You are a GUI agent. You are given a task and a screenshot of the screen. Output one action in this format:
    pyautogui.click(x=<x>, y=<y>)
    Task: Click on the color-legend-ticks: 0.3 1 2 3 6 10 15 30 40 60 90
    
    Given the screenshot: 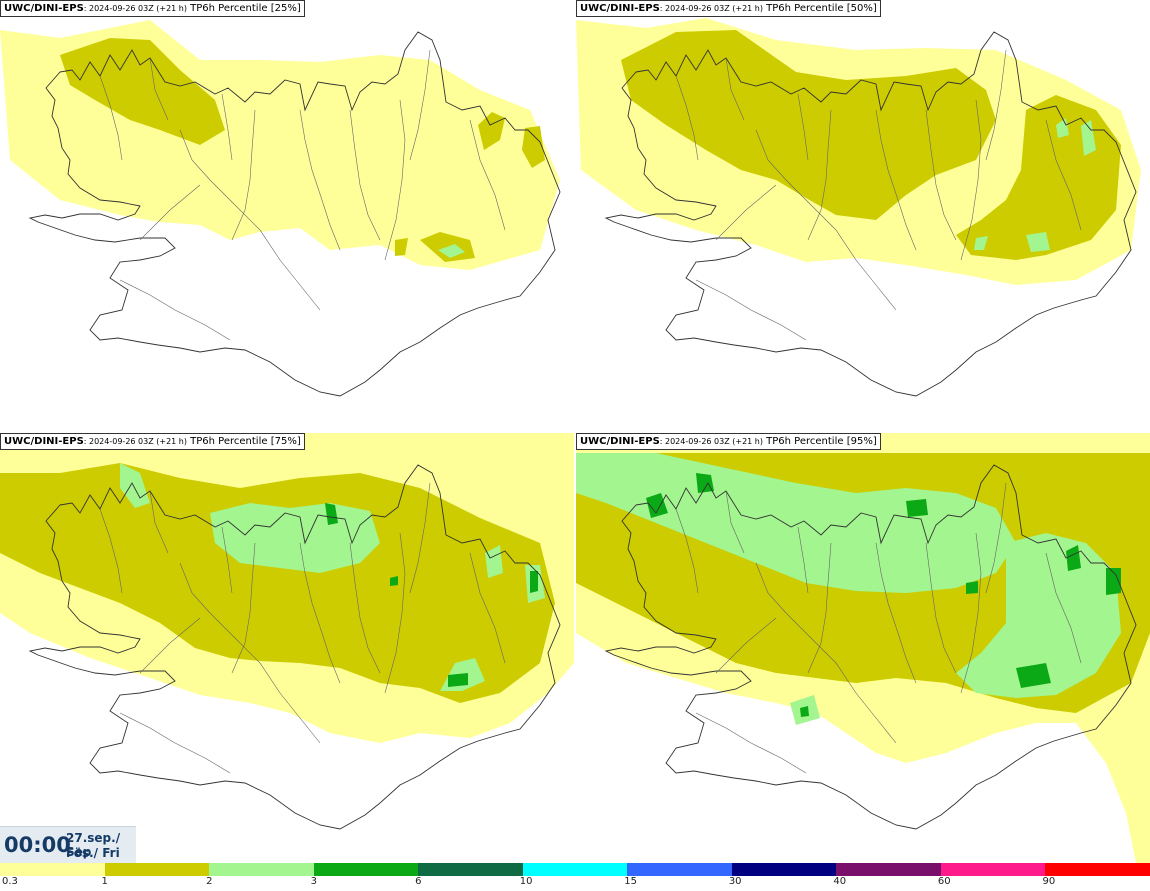 What is the action you would take?
    pyautogui.click(x=575, y=883)
    